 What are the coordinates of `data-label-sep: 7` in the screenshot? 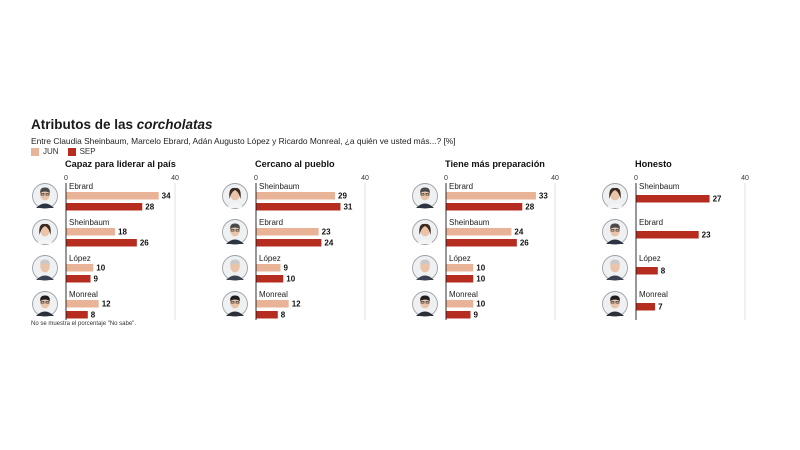 It's located at (660, 307).